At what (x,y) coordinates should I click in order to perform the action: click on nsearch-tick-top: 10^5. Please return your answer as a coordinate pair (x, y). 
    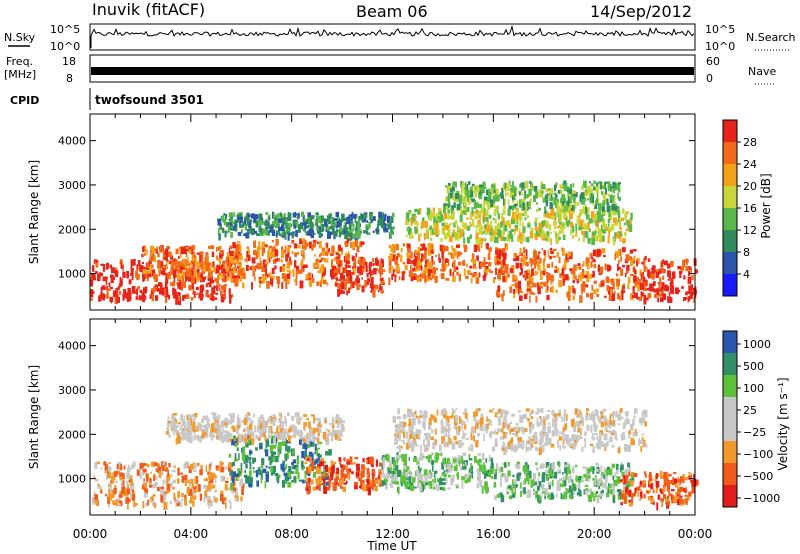
    Looking at the image, I should click on (720, 29).